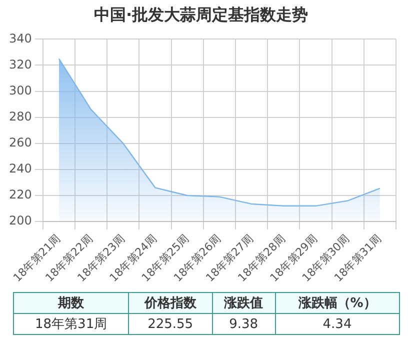  Describe the element at coordinates (20, 64) in the screenshot. I see `y-tick-label: 320` at that location.